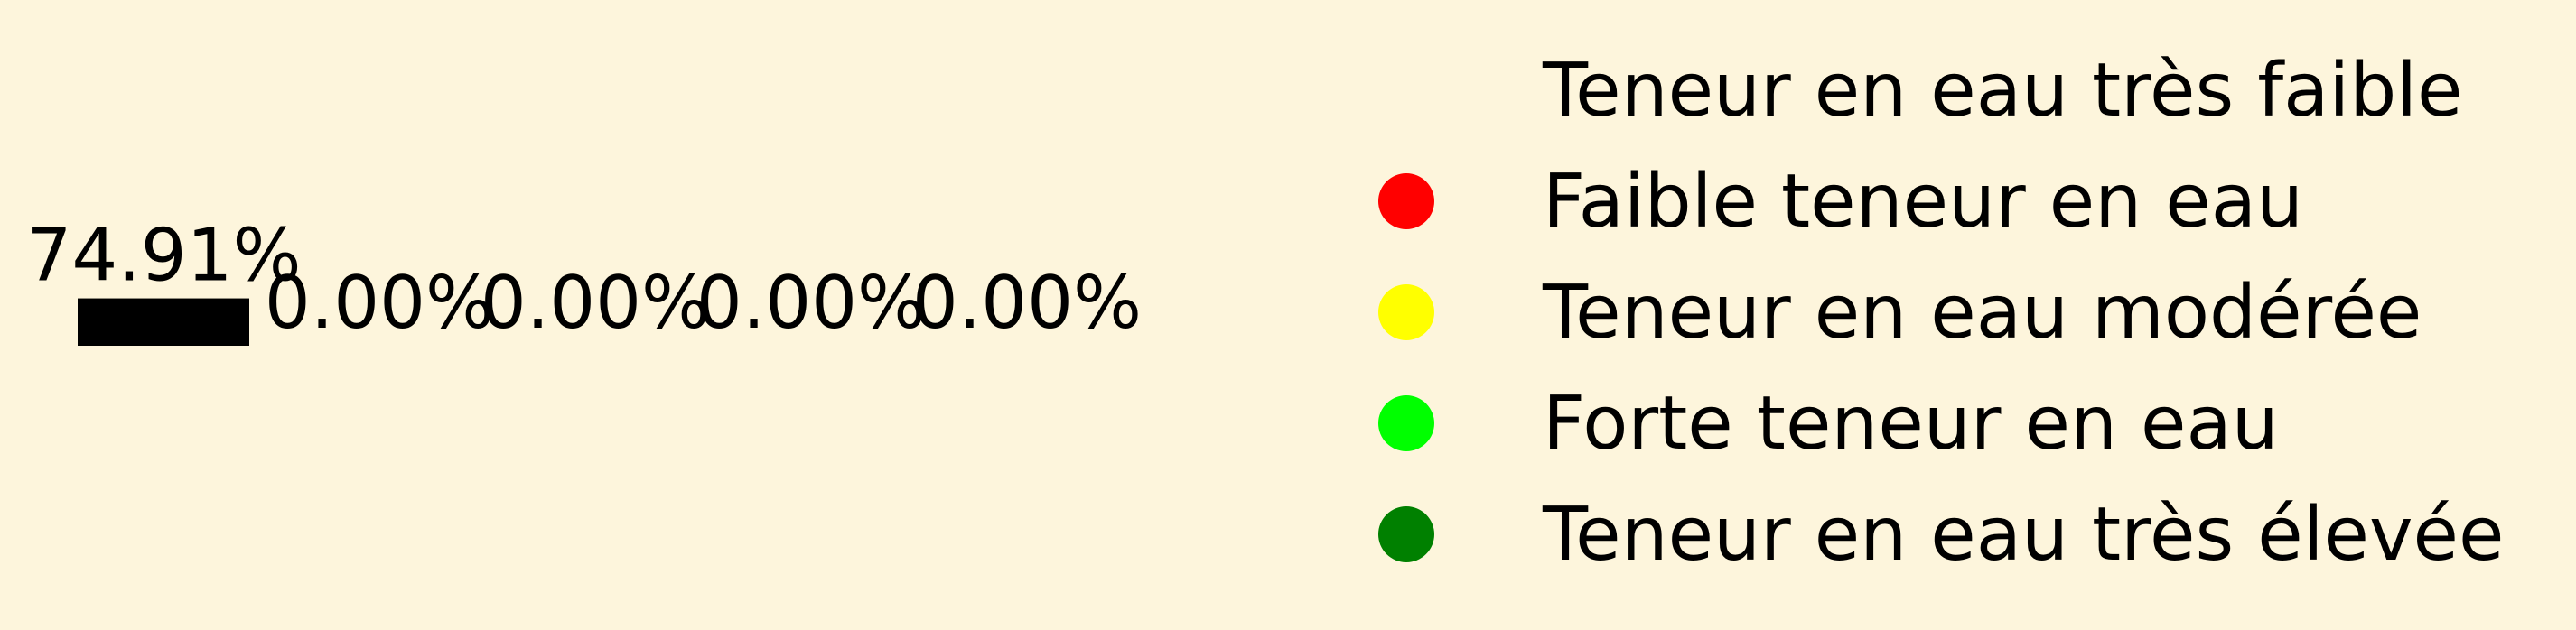 This screenshot has width=2576, height=630. Describe the element at coordinates (1911, 424) in the screenshot. I see `legend-label-4: Forte teneur en eau` at that location.